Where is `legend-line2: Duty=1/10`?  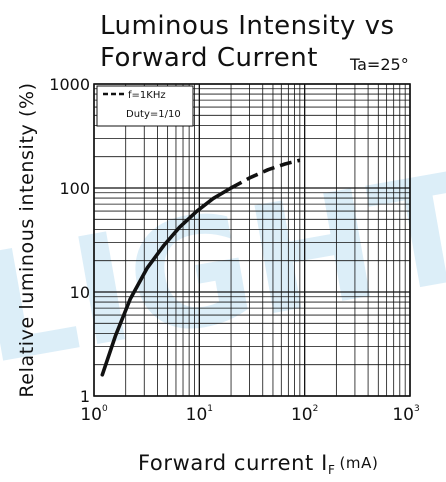 legend-line2: Duty=1/10 is located at coordinates (153, 114).